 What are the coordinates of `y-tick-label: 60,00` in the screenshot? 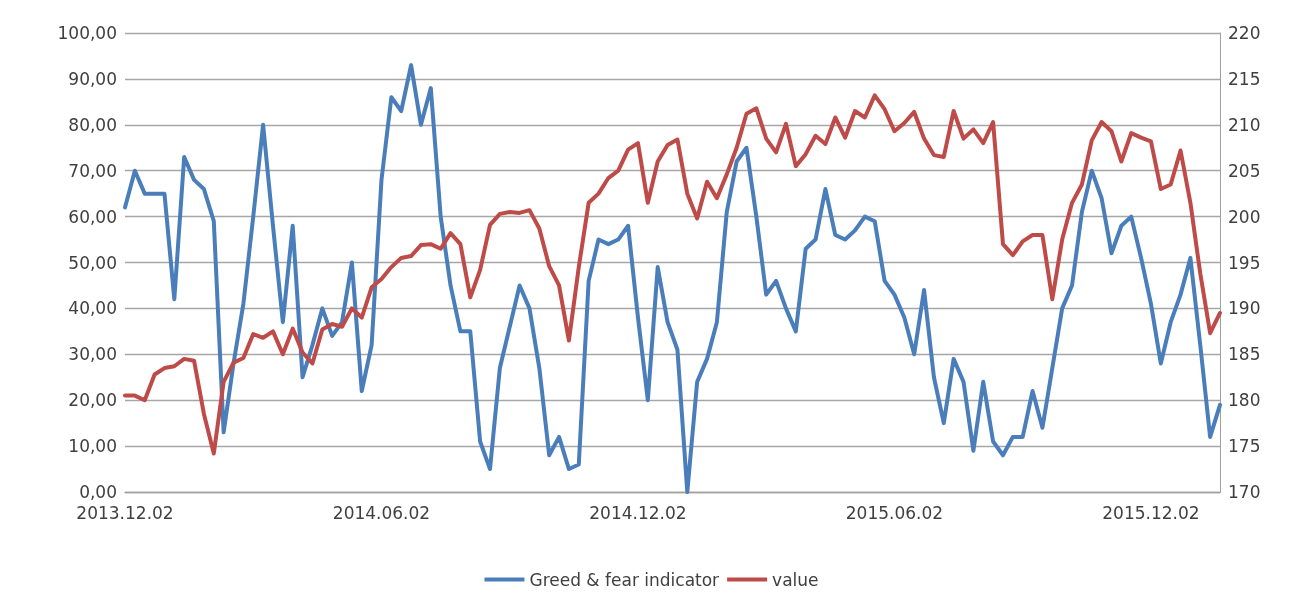 It's located at (92, 216).